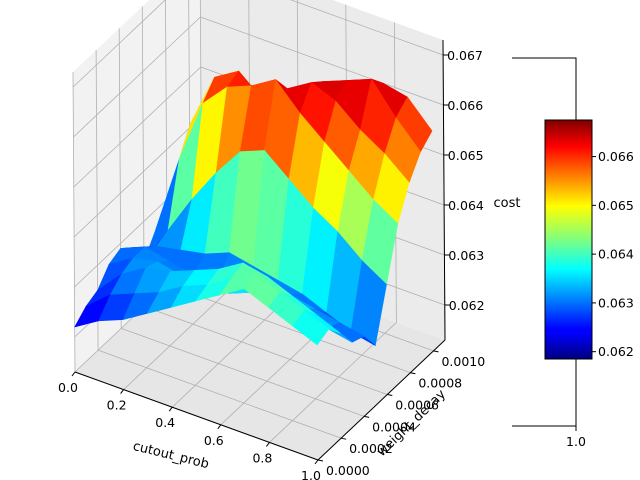 The image size is (640, 480). What do you see at coordinates (262, 457) in the screenshot?
I see `x-tick-label: 0.8` at bounding box center [262, 457].